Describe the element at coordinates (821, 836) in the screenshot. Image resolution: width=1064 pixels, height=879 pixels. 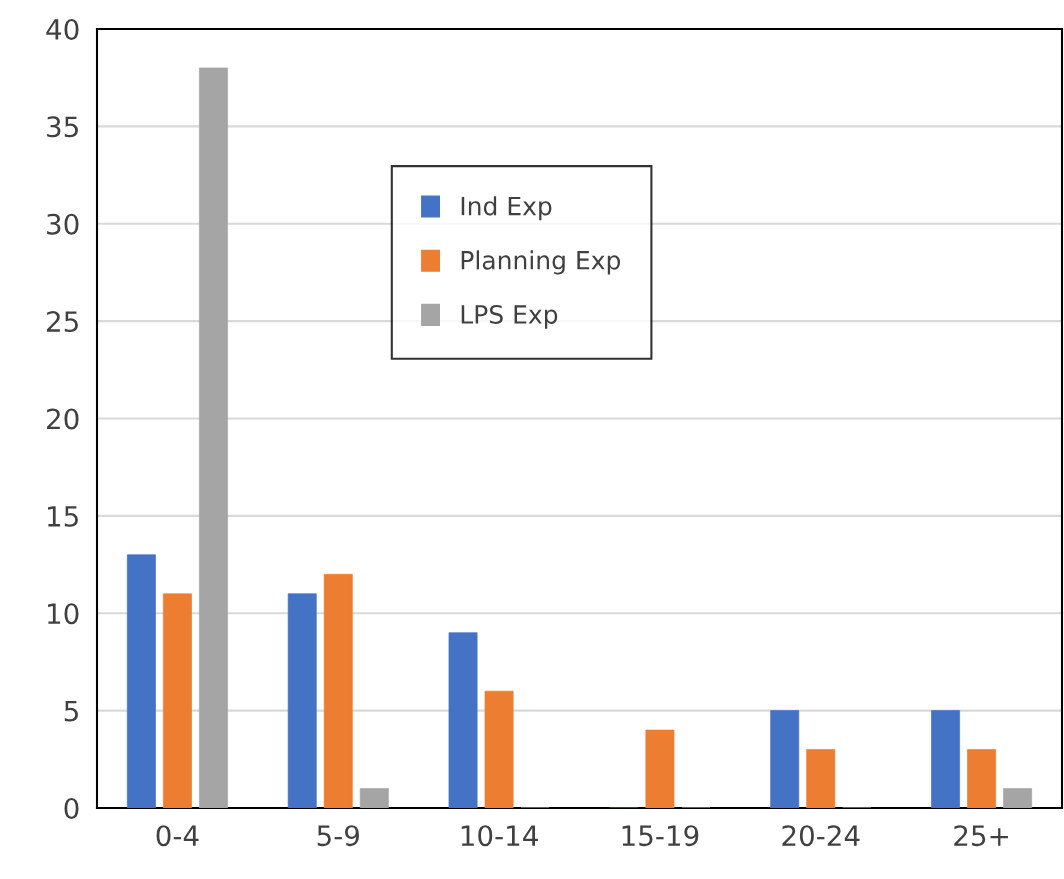
I see `x-tick-label: 20-24` at that location.